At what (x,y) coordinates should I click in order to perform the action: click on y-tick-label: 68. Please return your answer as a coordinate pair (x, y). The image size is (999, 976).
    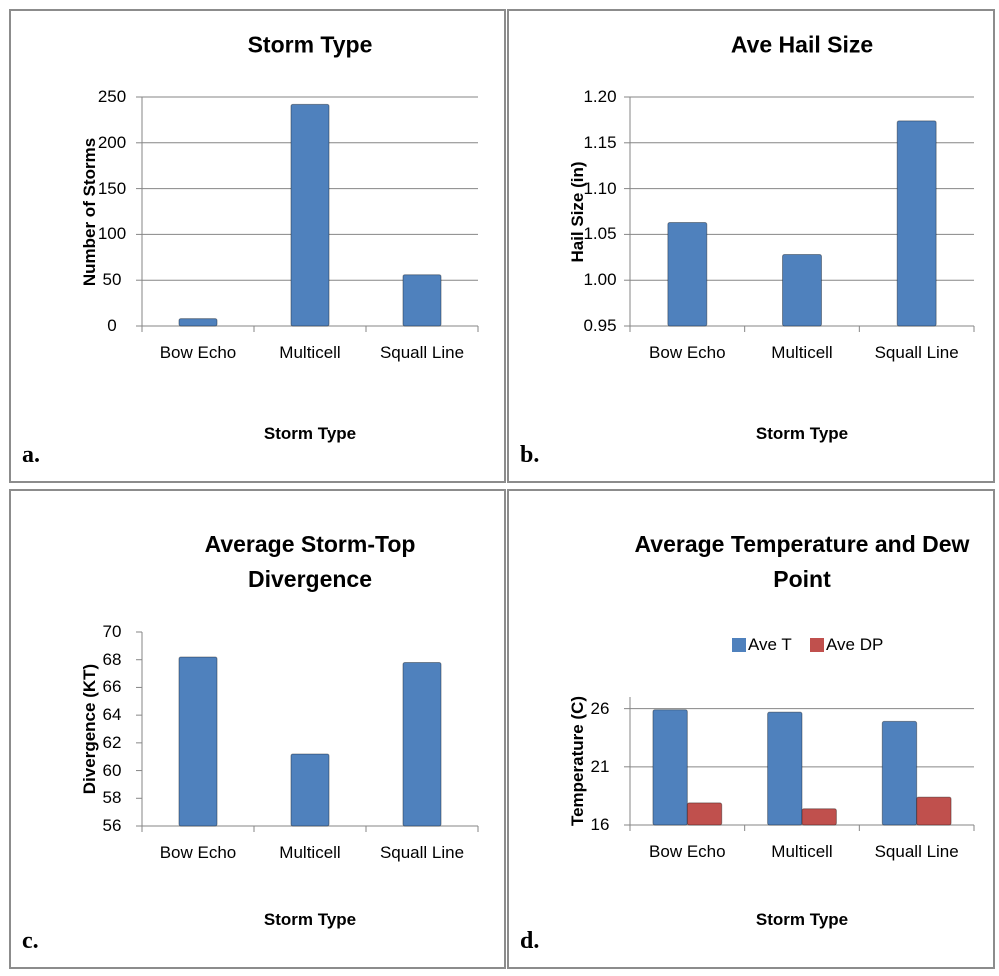
    Looking at the image, I should click on (112, 659).